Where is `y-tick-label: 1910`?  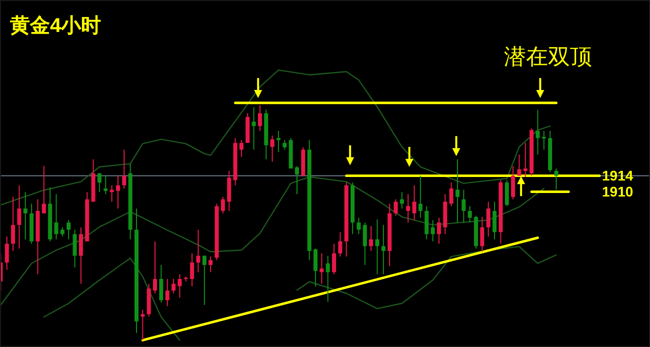 y-tick-label: 1910 is located at coordinates (618, 192).